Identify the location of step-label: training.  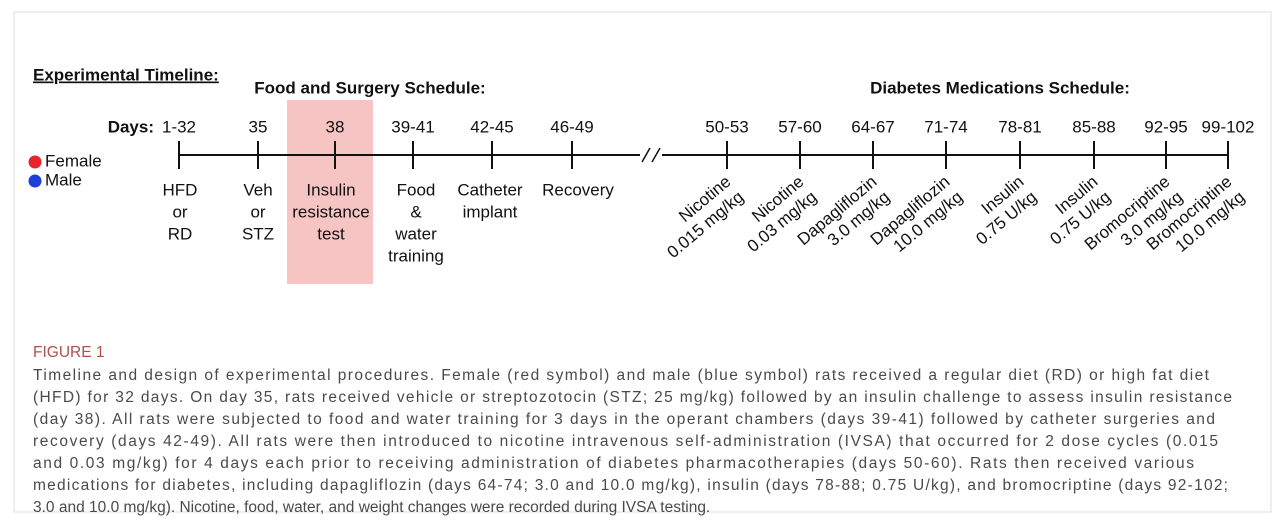
(416, 255).